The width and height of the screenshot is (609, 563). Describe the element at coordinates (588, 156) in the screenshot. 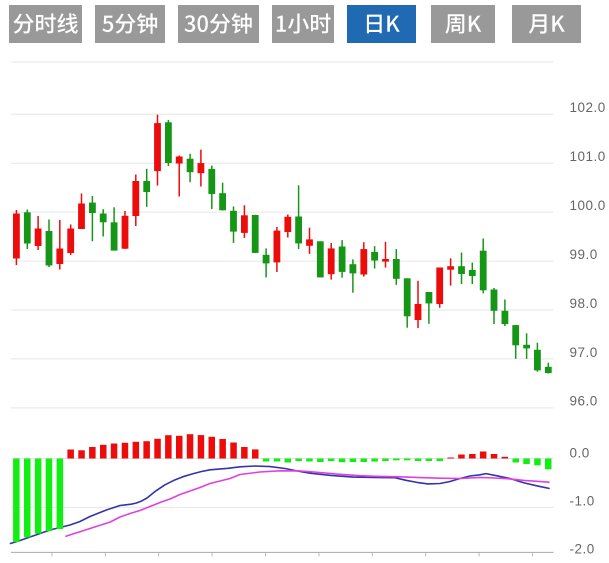

I see `svg-text: 101.0` at that location.